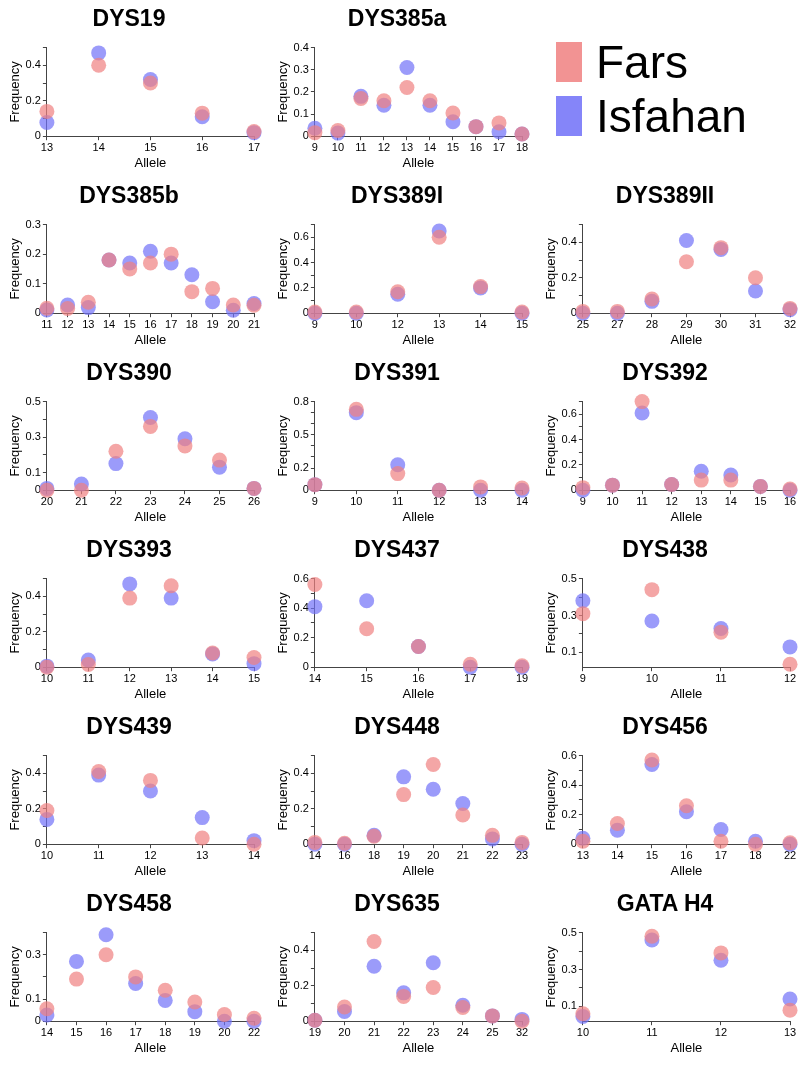  I want to click on chart-title: DYS635, so click(397, 903).